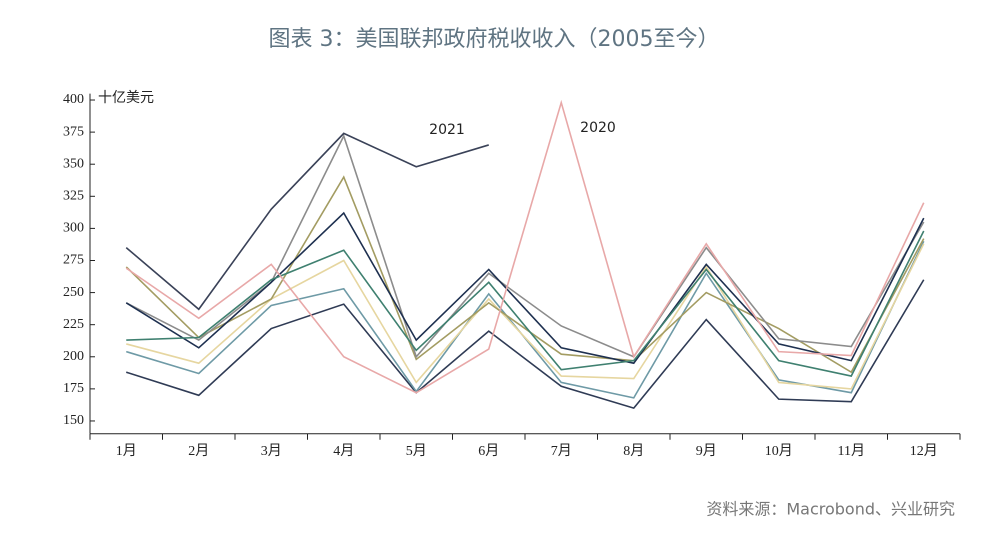 The width and height of the screenshot is (988, 540). What do you see at coordinates (924, 451) in the screenshot?
I see `x-tick-label: 12月` at bounding box center [924, 451].